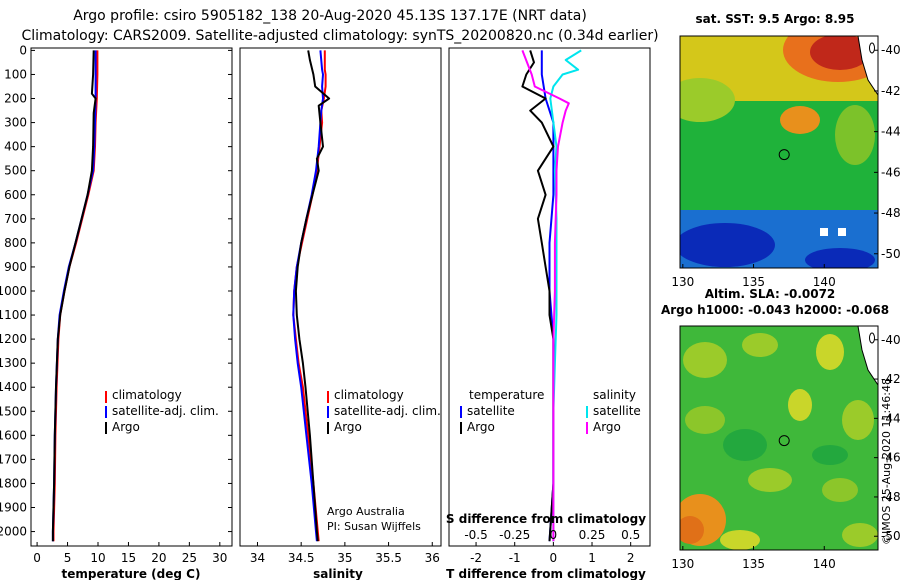  Describe the element at coordinates (13, 315) in the screenshot. I see `depth-tick-label: 1100` at that location.